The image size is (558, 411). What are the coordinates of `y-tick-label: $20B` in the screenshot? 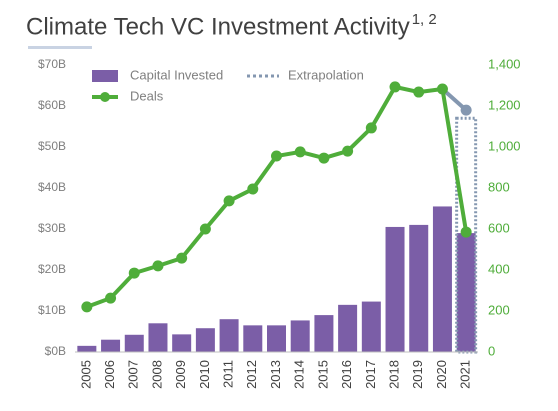 It's located at (52, 269).